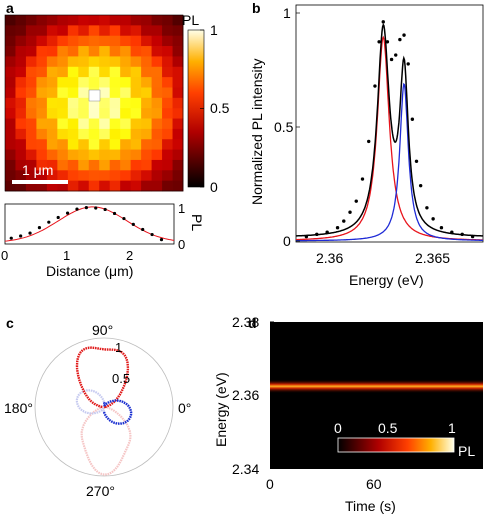 The image size is (487, 517). Describe the element at coordinates (94, 95) in the screenshot. I see `pl-map-center-pixel` at that location.